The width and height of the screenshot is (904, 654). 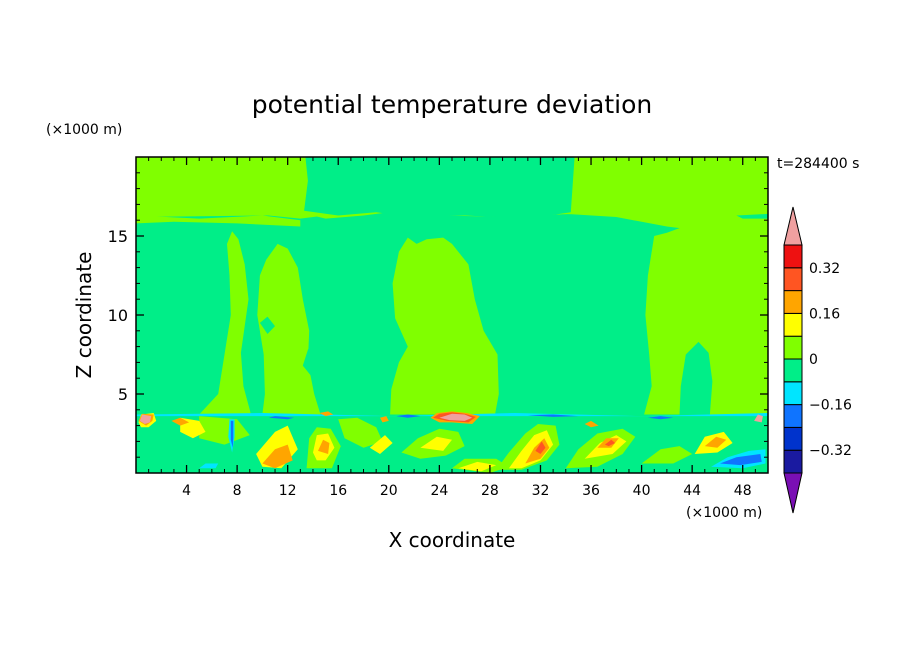 What do you see at coordinates (452, 104) in the screenshot?
I see `chart-title: potential temperature deviation` at bounding box center [452, 104].